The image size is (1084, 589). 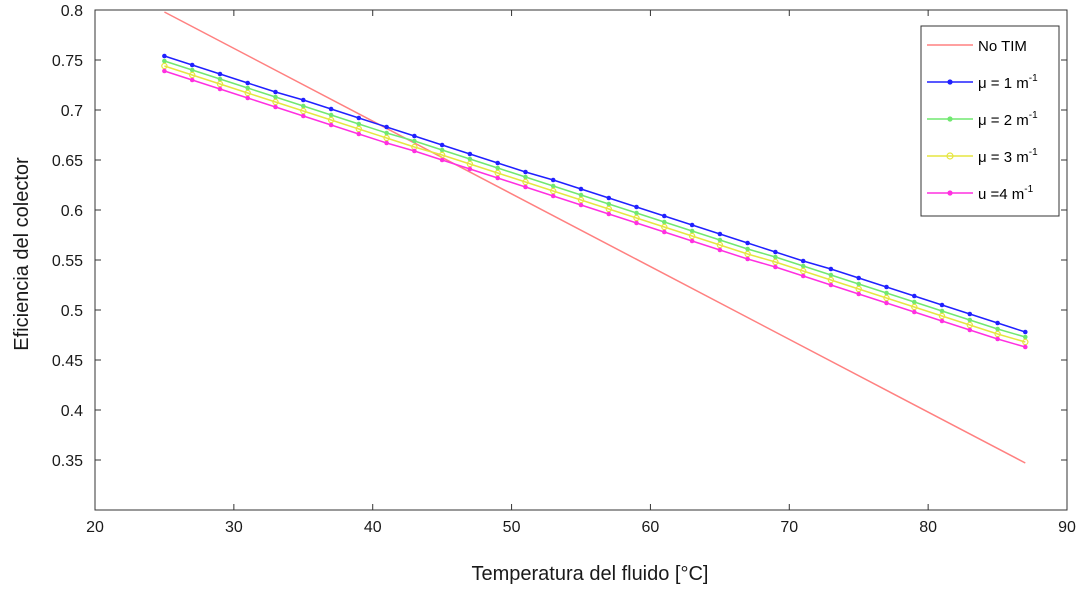 What do you see at coordinates (67, 361) in the screenshot?
I see `y-tick-label: 0.45` at bounding box center [67, 361].